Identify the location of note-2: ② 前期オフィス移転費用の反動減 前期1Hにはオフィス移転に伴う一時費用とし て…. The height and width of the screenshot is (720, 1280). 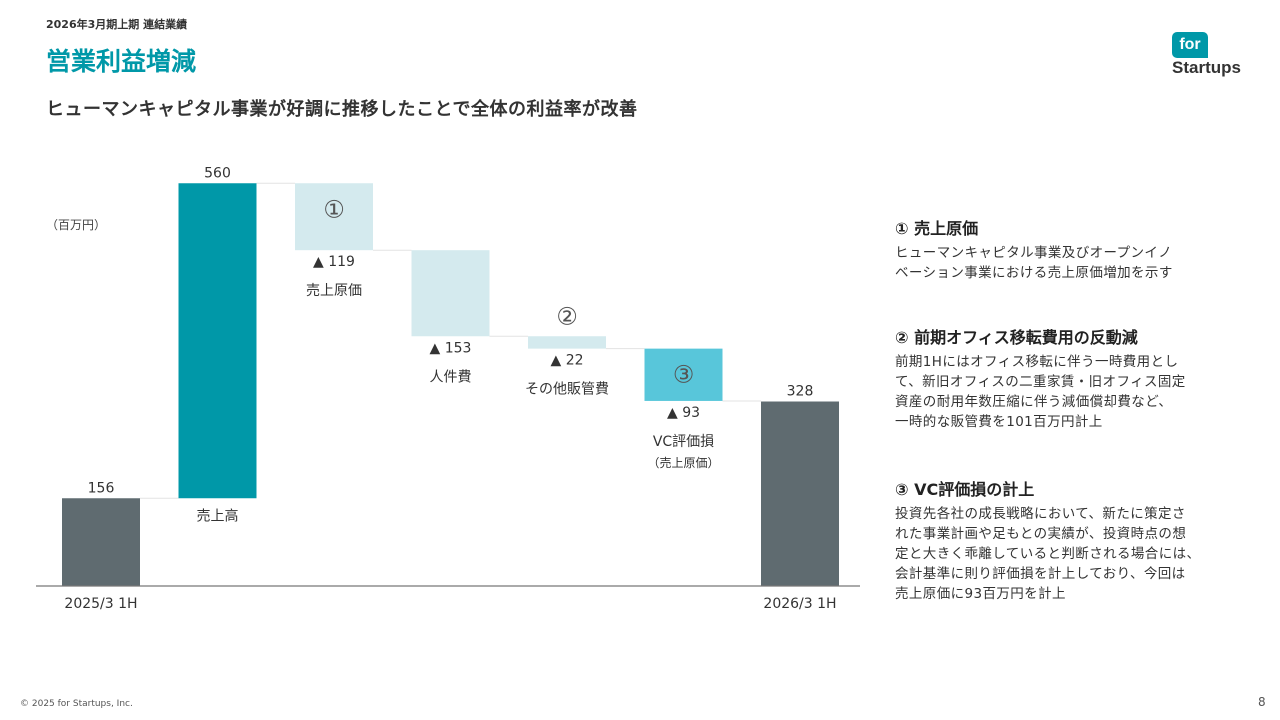
(1080, 378).